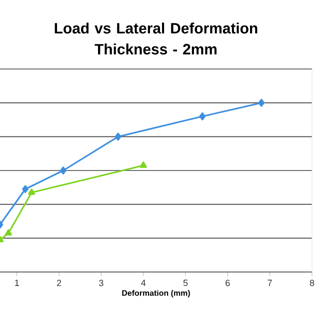 This screenshot has width=320, height=320. I want to click on x-tick-label: 8, so click(312, 283).